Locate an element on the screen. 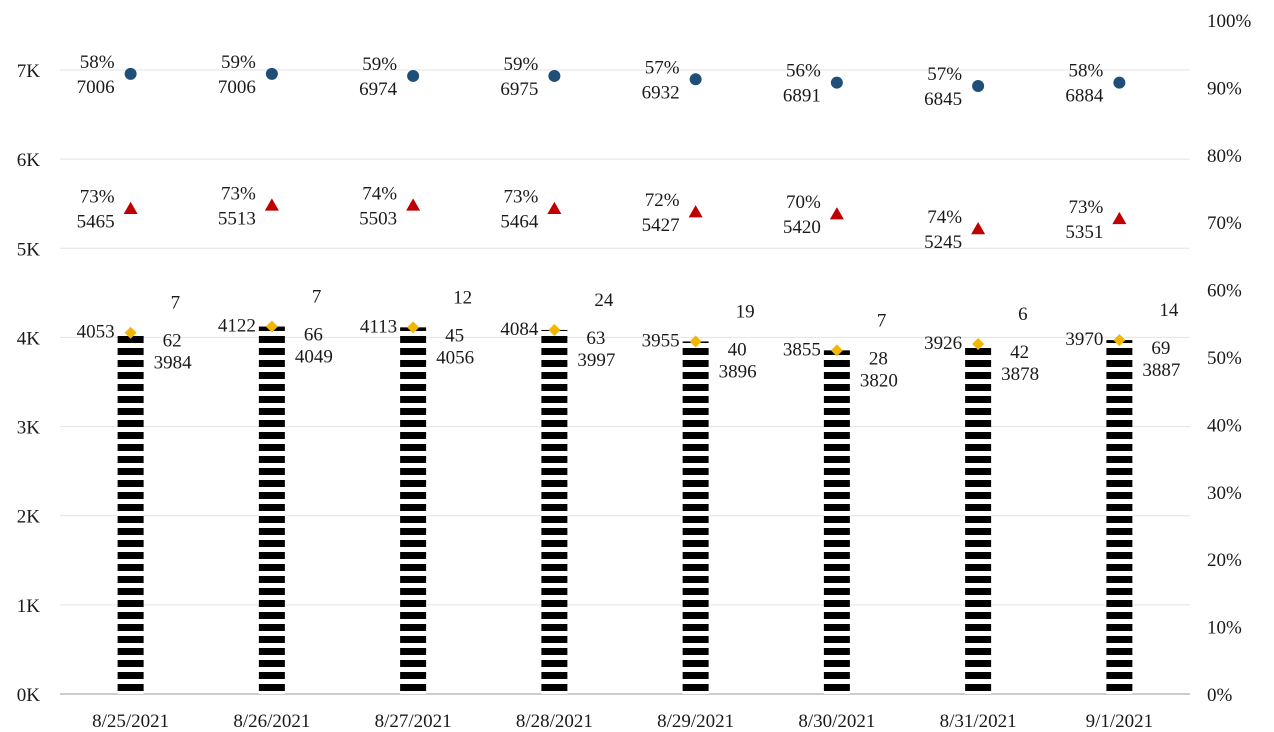 The width and height of the screenshot is (1274, 732). bar-total-label: 3955 is located at coordinates (661, 340).